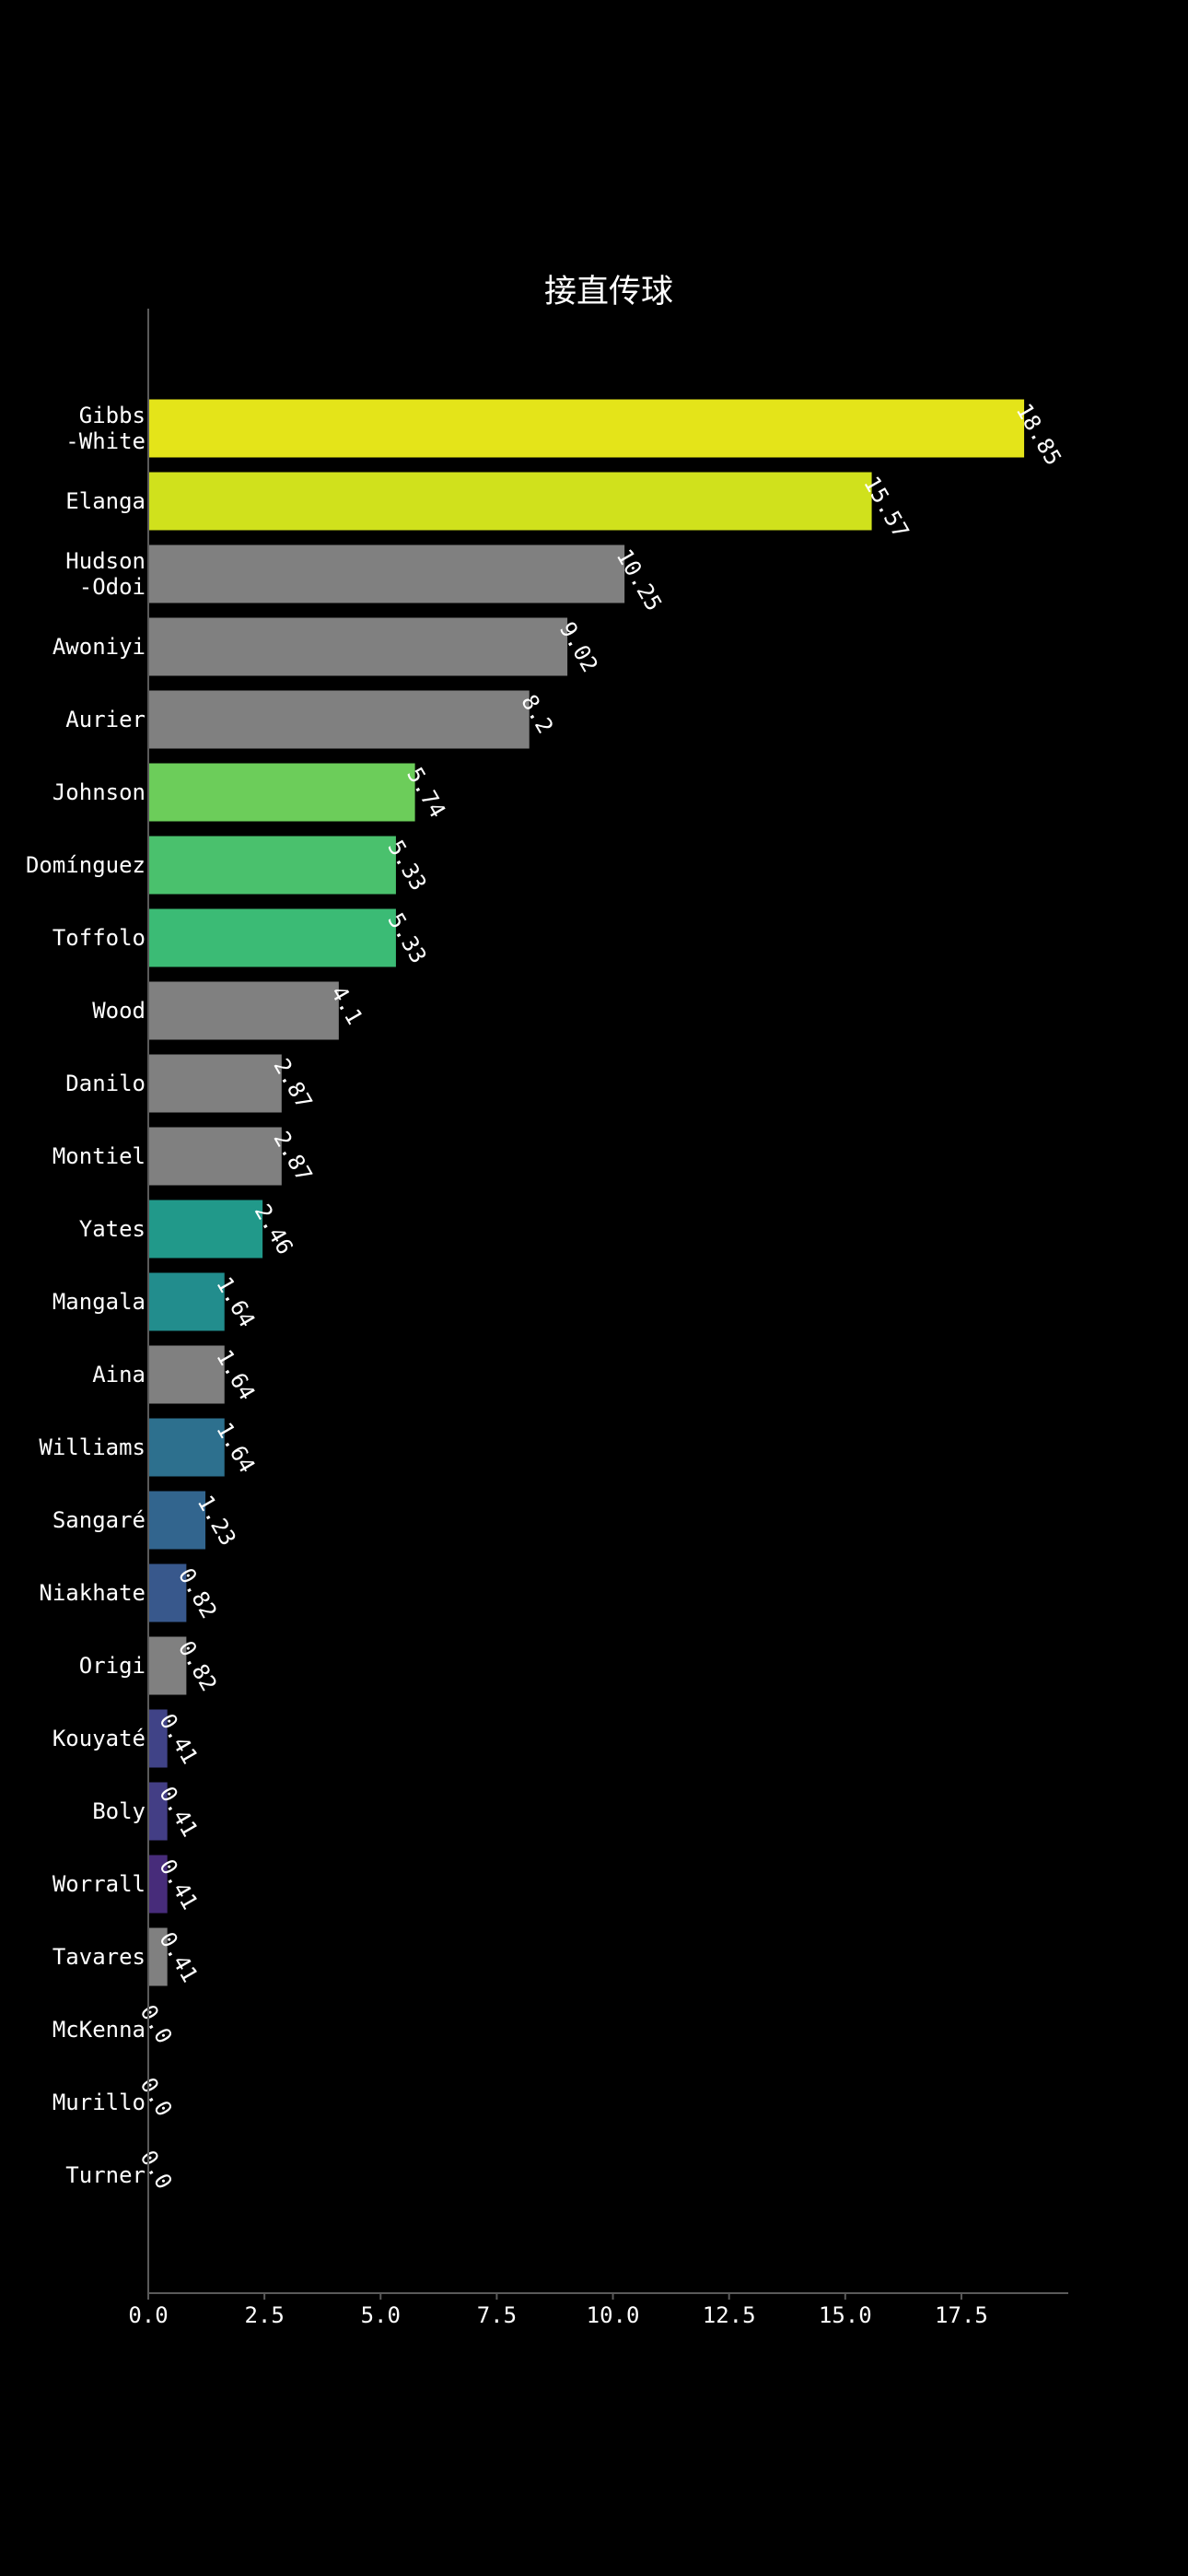 Image resolution: width=1188 pixels, height=2576 pixels. What do you see at coordinates (92, 1593) in the screenshot?
I see `category-label: Niakhate` at bounding box center [92, 1593].